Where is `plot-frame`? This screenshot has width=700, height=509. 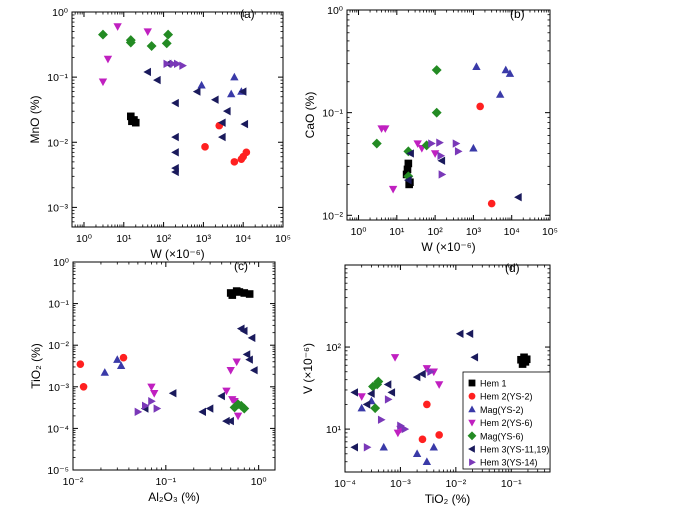
plot-frame is located at coordinates (177, 119).